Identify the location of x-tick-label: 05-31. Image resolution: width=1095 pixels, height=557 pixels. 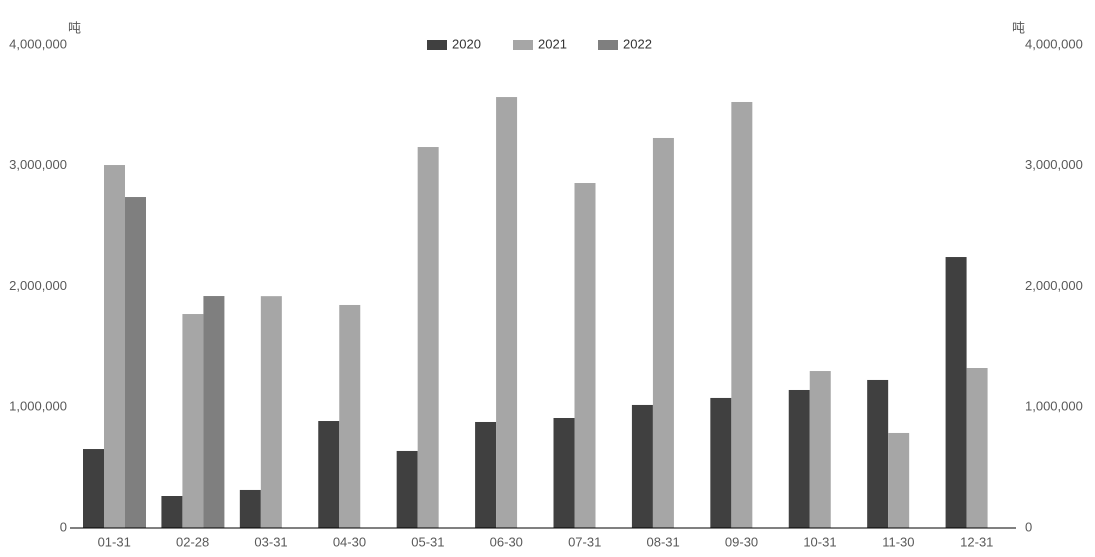
(427, 541).